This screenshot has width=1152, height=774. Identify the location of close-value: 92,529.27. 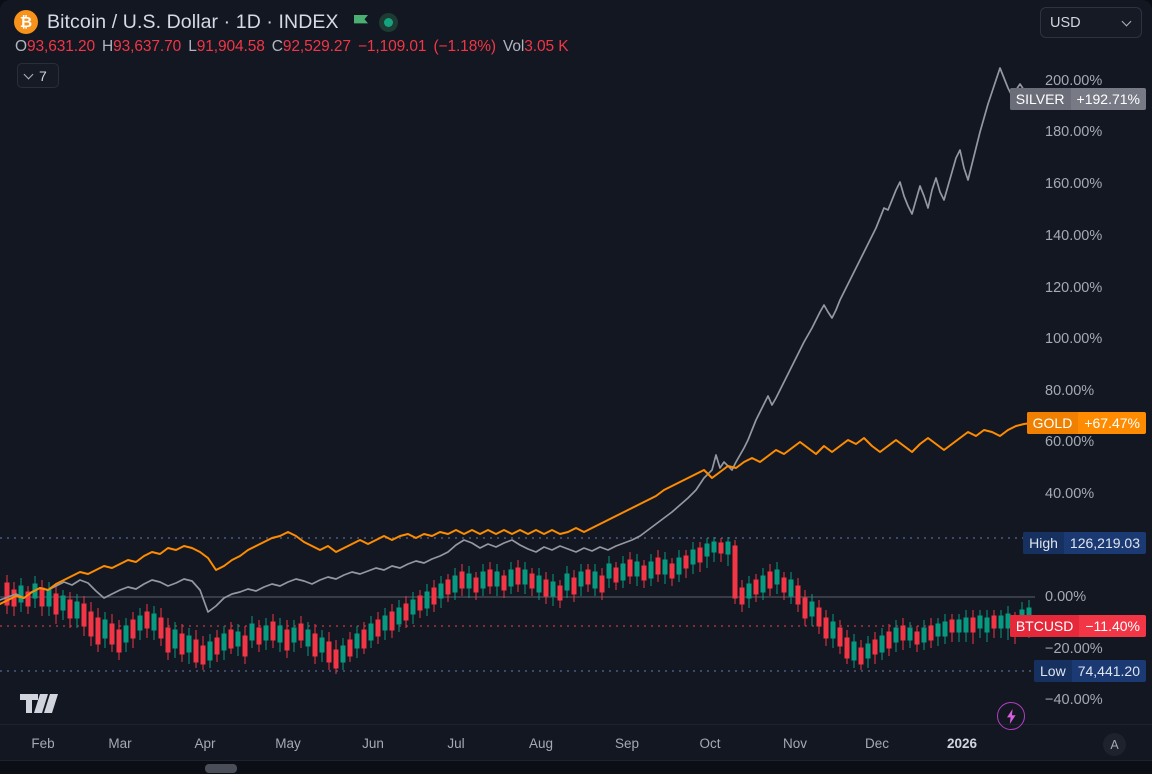
(316, 46).